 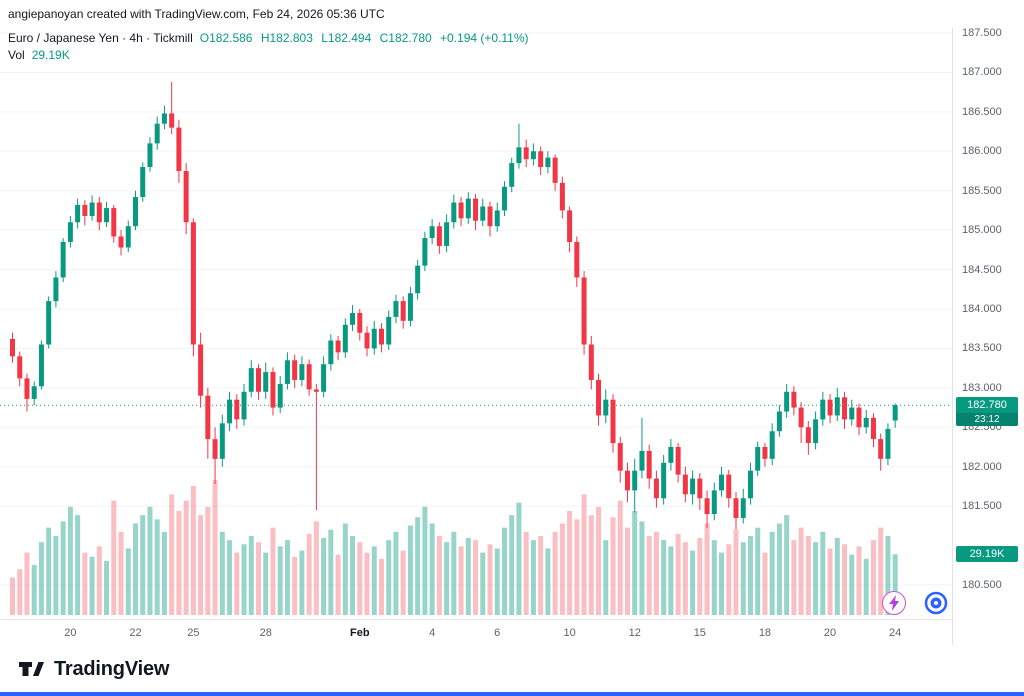 What do you see at coordinates (982, 230) in the screenshot?
I see `price-scale-label: 185.000` at bounding box center [982, 230].